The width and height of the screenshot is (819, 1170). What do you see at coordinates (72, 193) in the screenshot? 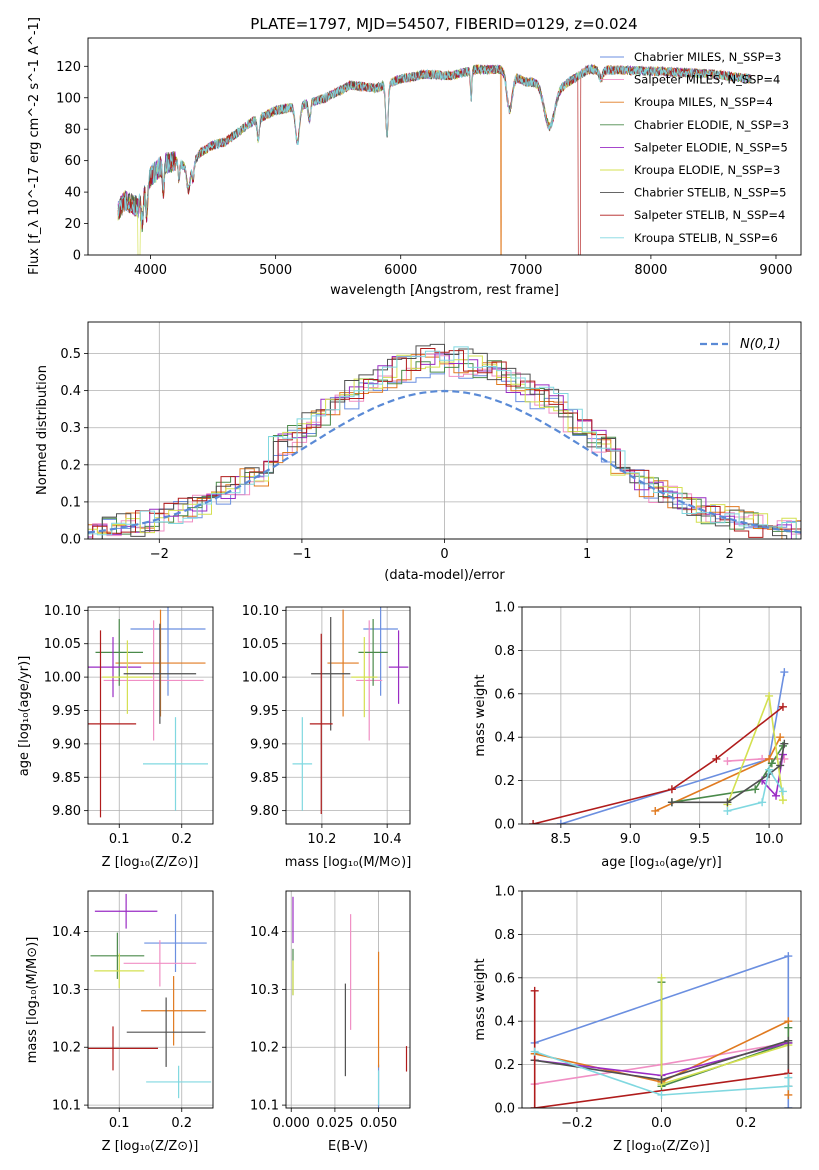
I see `y-tick-label: 40` at bounding box center [72, 193].